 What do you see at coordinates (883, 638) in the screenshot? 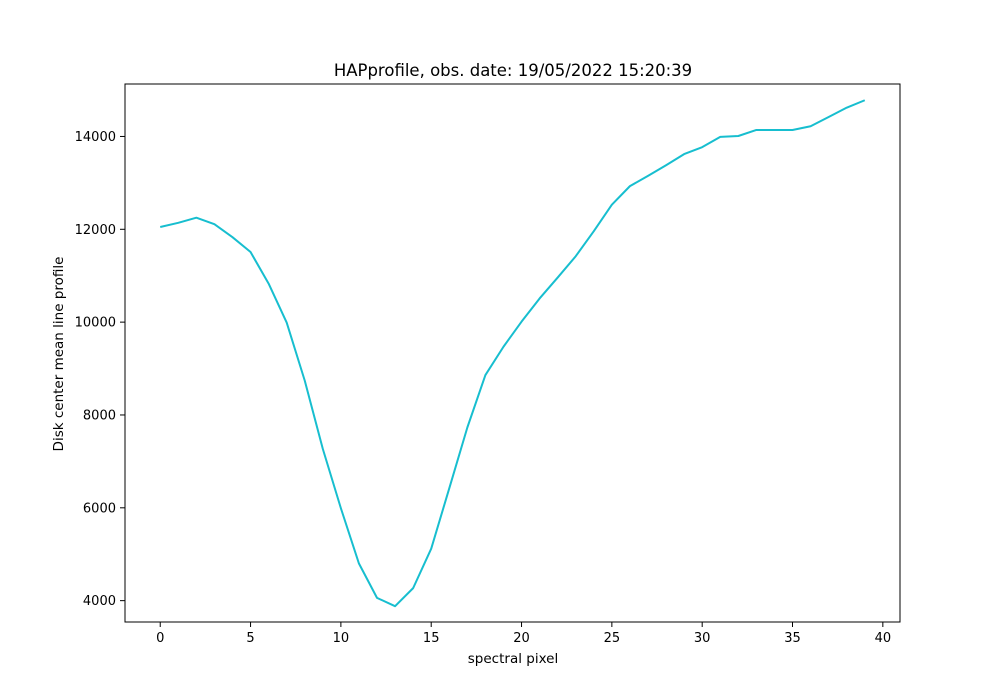
I see `x-tick-label: 40` at bounding box center [883, 638].